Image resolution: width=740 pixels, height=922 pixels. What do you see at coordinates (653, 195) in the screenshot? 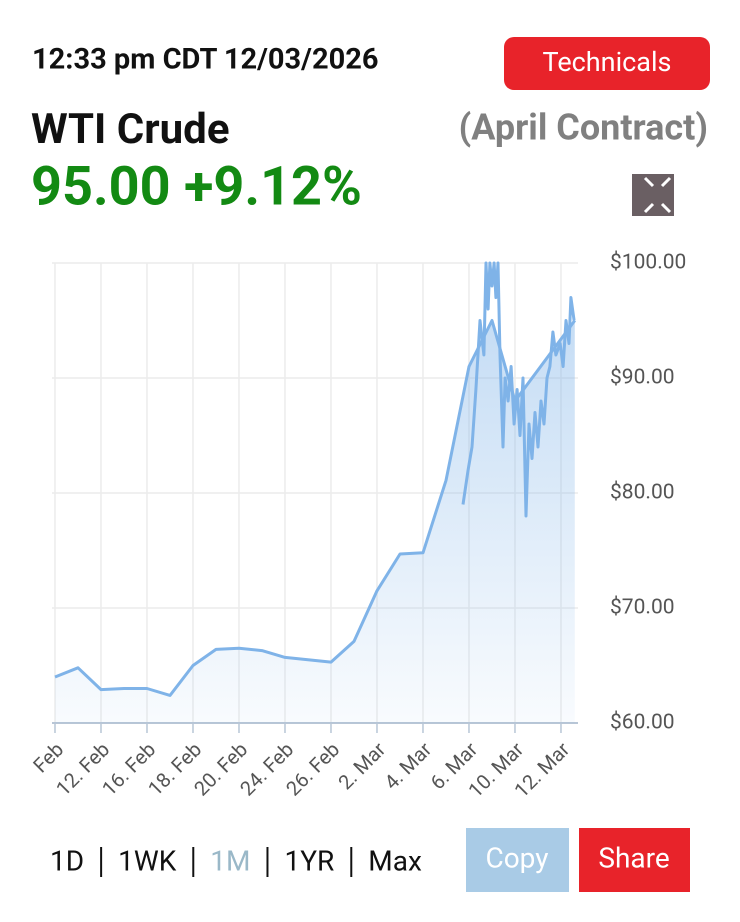
I see `expand-icon` at bounding box center [653, 195].